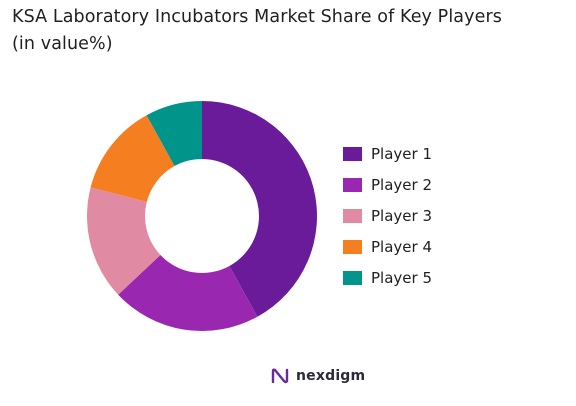  What do you see at coordinates (331, 376) in the screenshot?
I see `brand-name: nexdigm` at bounding box center [331, 376].